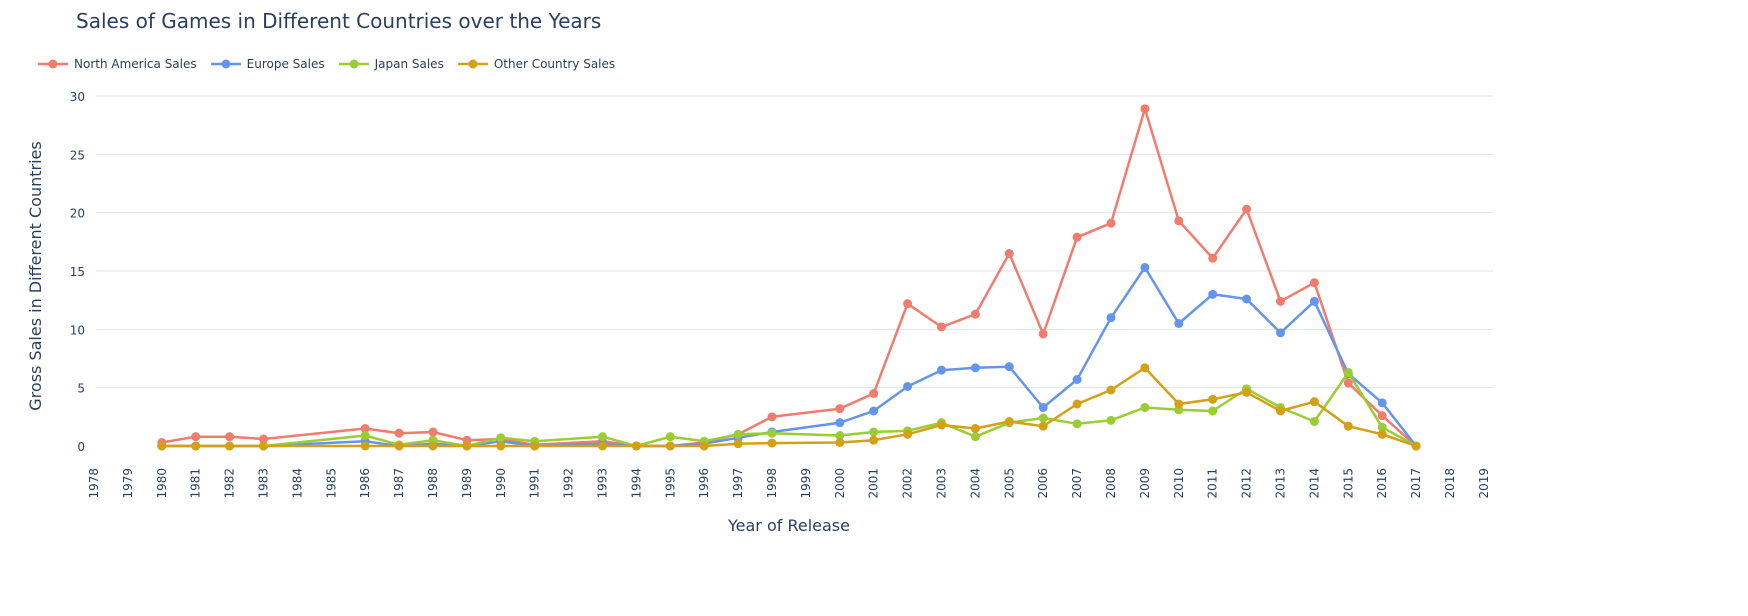 Image resolution: width=1748 pixels, height=616 pixels. I want to click on x-tick-label: 1991, so click(535, 483).